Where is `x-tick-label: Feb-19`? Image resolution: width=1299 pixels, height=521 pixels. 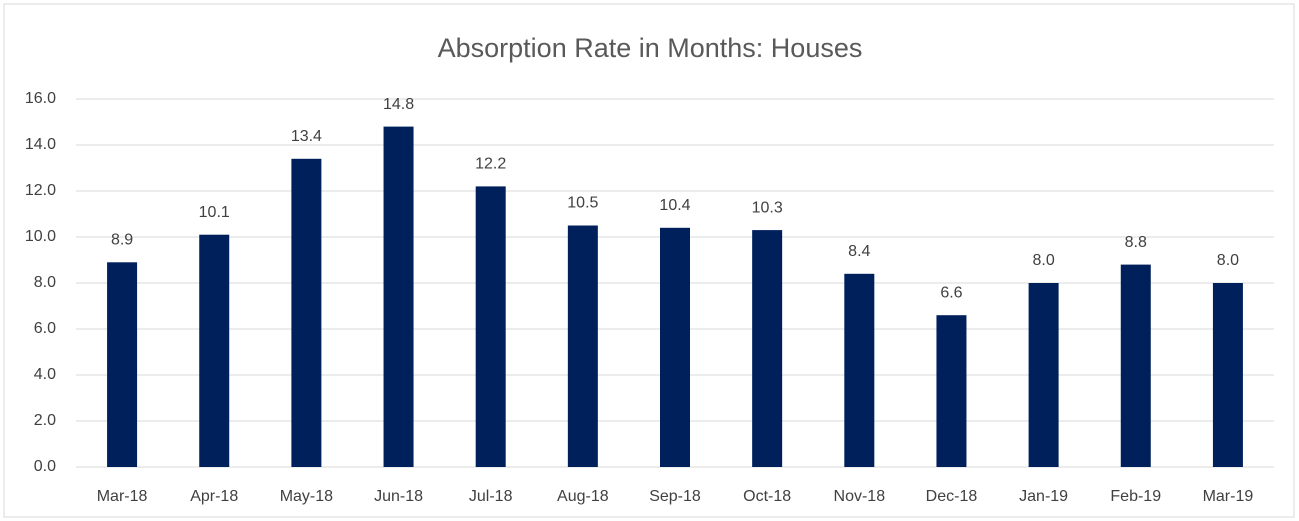
x-tick-label: Feb-19 is located at coordinates (1135, 496).